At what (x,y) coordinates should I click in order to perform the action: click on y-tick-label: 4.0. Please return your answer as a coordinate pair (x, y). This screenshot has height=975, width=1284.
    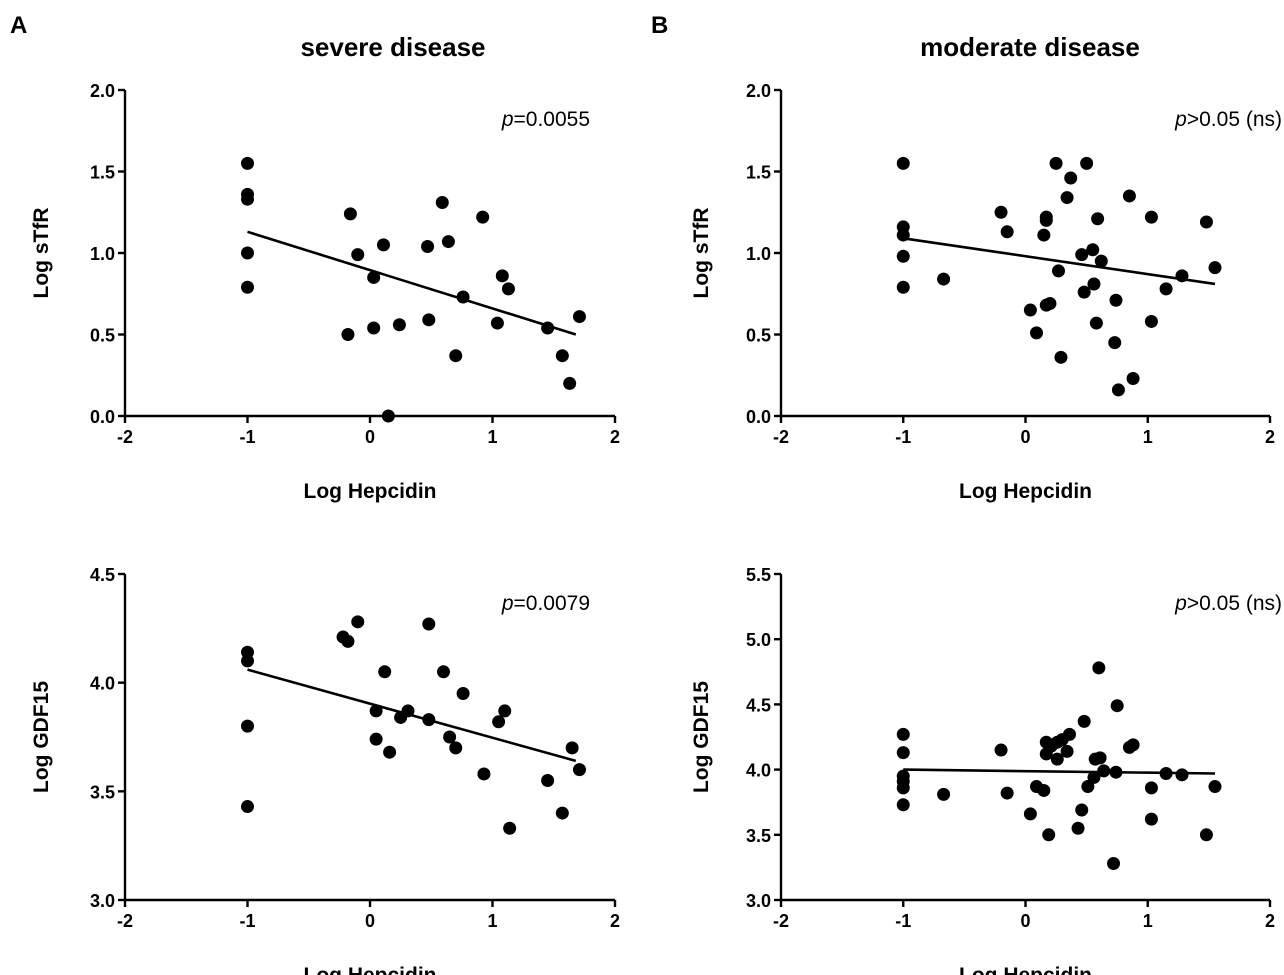
    Looking at the image, I should click on (102, 684).